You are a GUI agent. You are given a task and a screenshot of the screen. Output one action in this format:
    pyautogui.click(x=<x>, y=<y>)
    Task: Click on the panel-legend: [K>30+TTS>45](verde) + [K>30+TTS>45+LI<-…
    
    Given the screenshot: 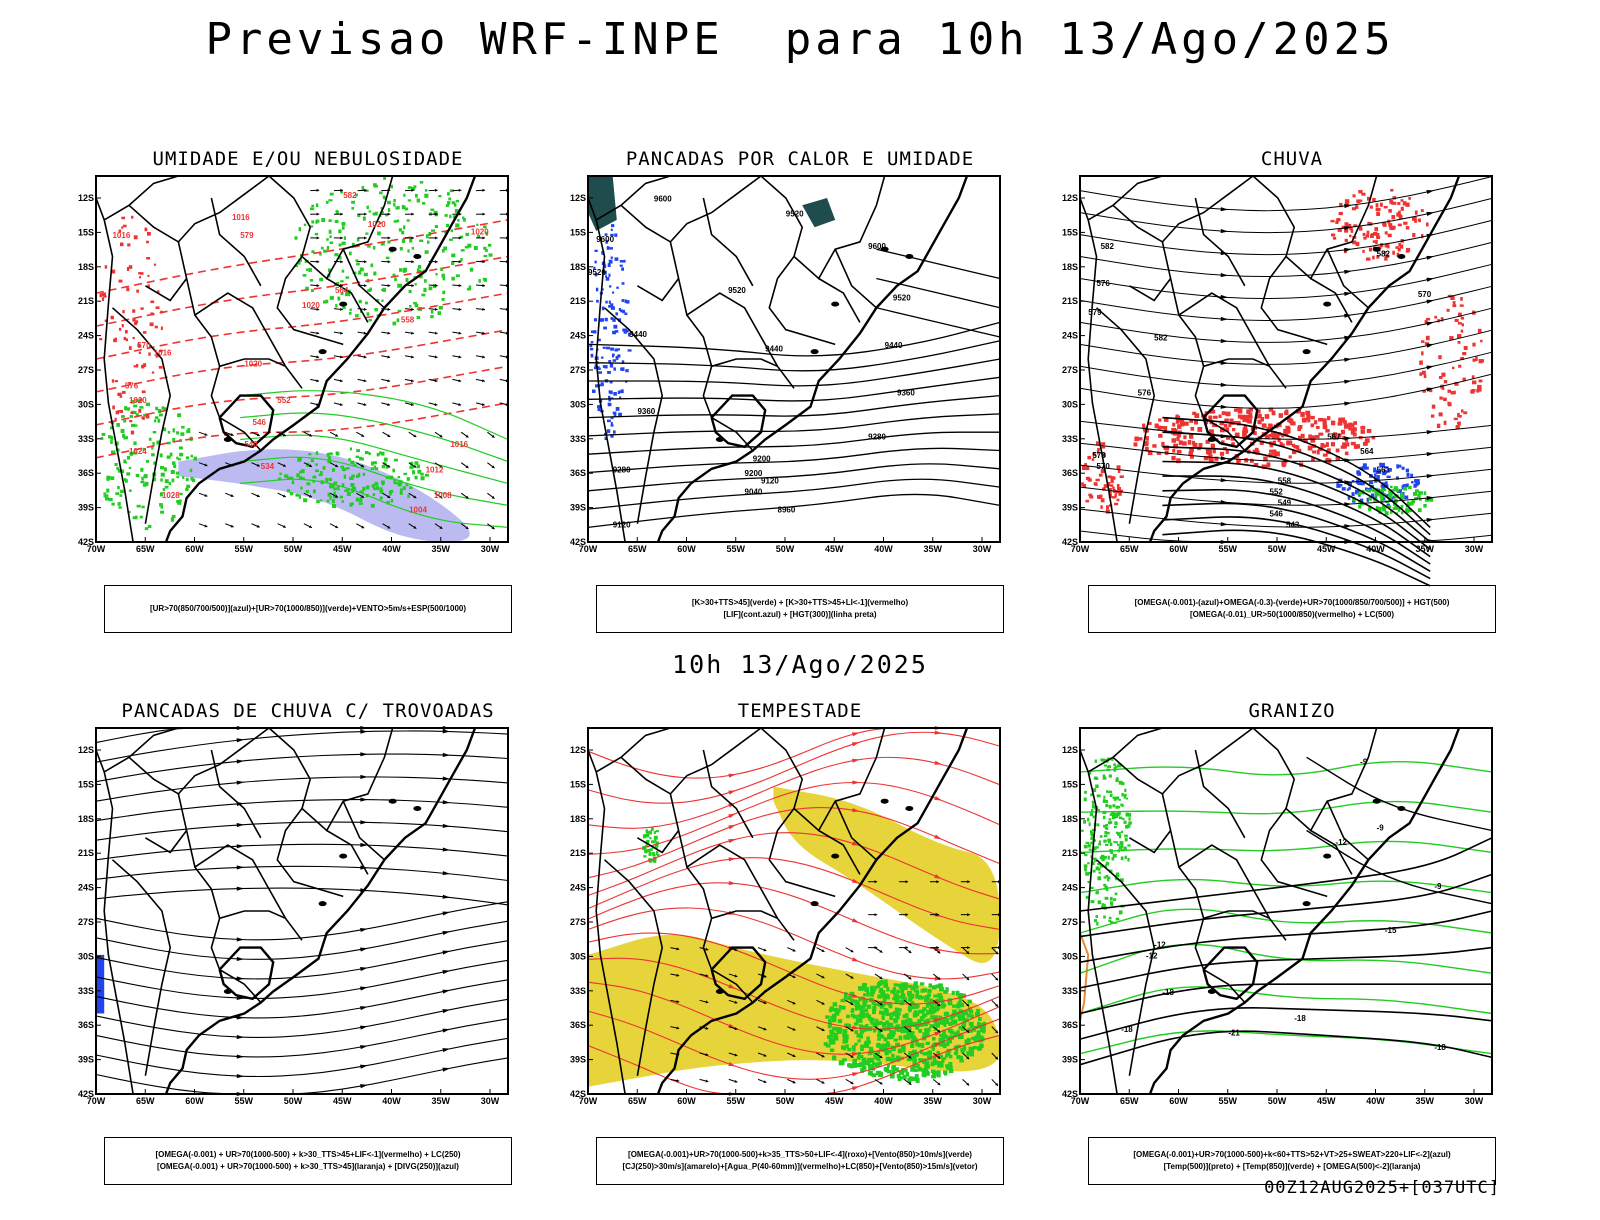 What is the action you would take?
    pyautogui.click(x=800, y=609)
    